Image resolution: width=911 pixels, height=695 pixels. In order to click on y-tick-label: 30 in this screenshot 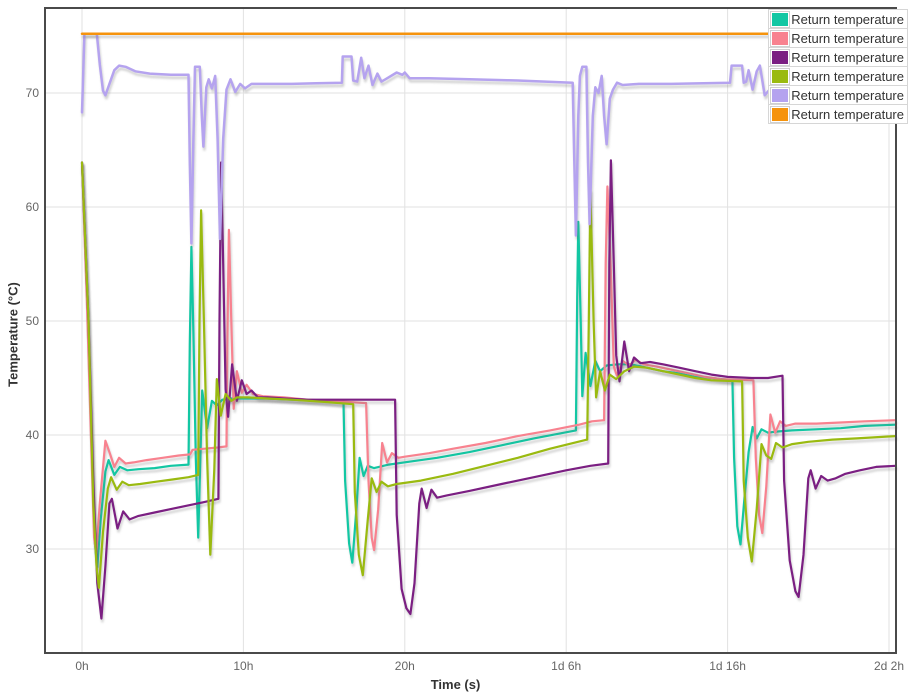, I will do `click(33, 549)`.